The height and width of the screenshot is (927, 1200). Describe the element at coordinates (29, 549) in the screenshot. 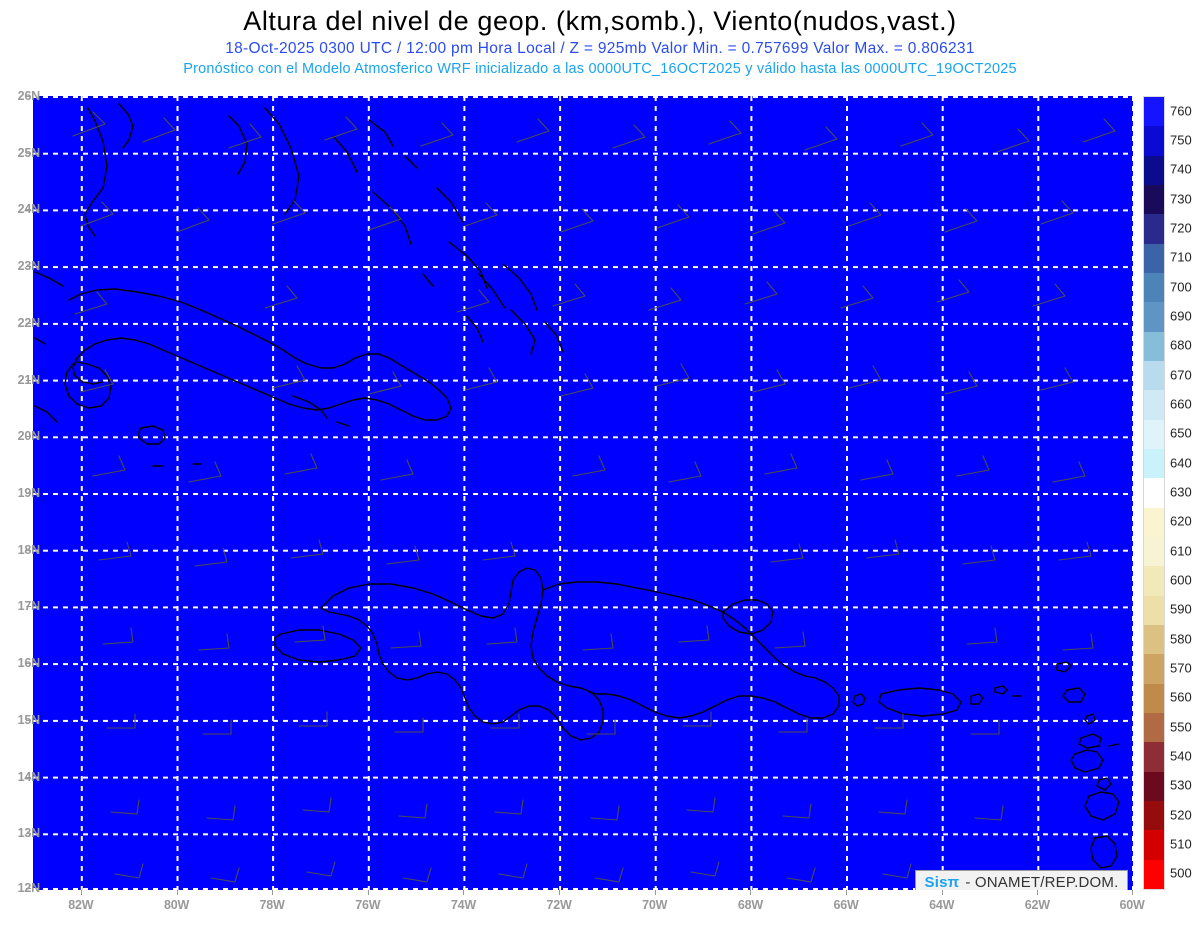

I see `y-tick-label: 18N` at that location.